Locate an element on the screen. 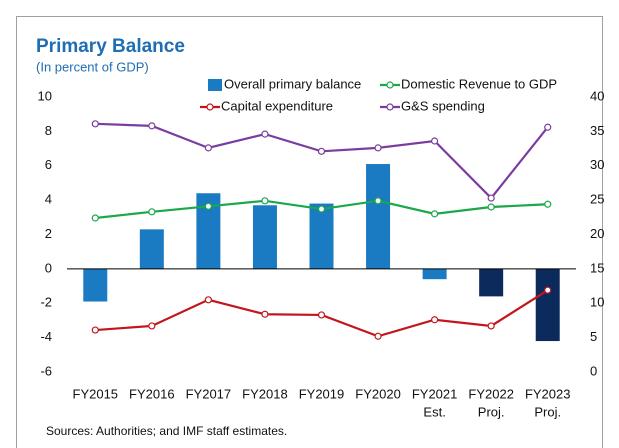 The width and height of the screenshot is (619, 448). chart-title: Primary Balance is located at coordinates (110, 46).